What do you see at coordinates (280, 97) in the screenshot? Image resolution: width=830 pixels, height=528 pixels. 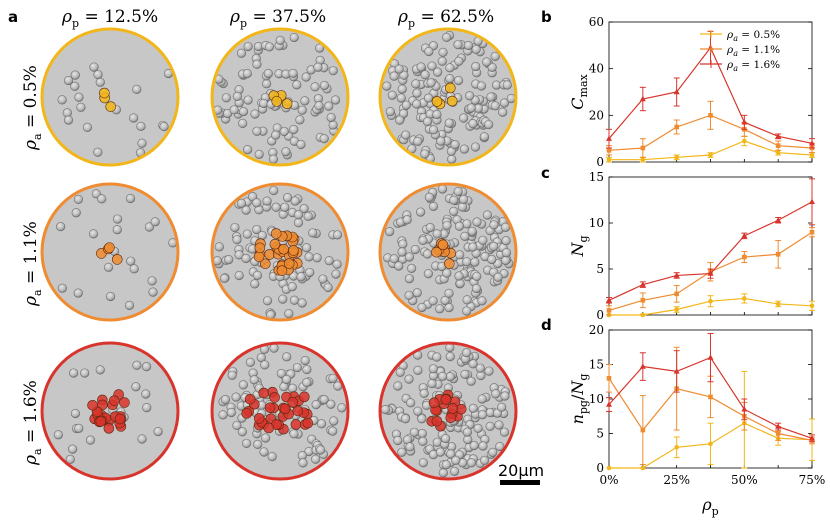 I see `micrograph-r1-c2` at bounding box center [280, 97].